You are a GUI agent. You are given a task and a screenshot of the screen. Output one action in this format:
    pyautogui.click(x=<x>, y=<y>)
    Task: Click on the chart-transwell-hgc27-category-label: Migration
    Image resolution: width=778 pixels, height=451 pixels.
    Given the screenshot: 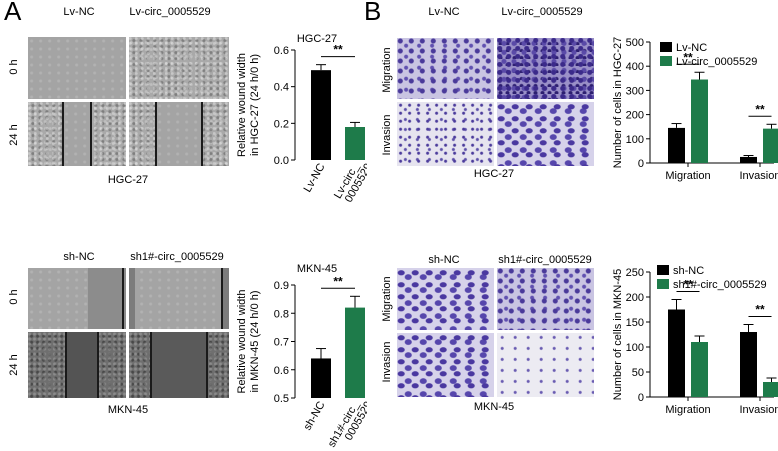 What is the action you would take?
    pyautogui.click(x=687, y=176)
    